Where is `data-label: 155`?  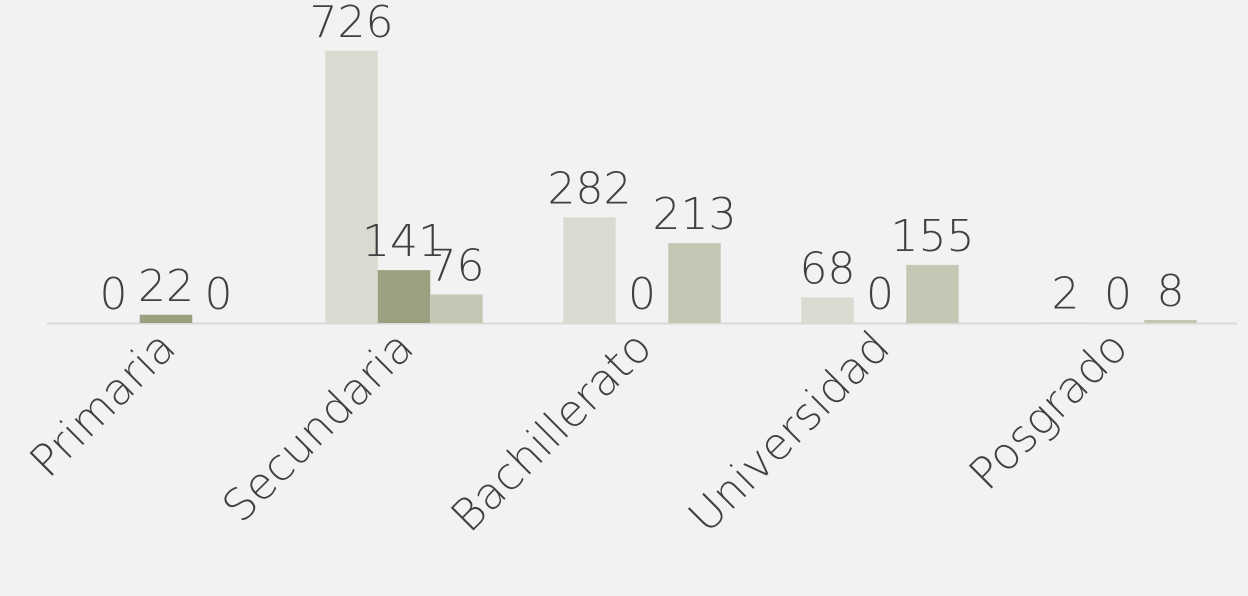 data-label: 155 is located at coordinates (933, 236).